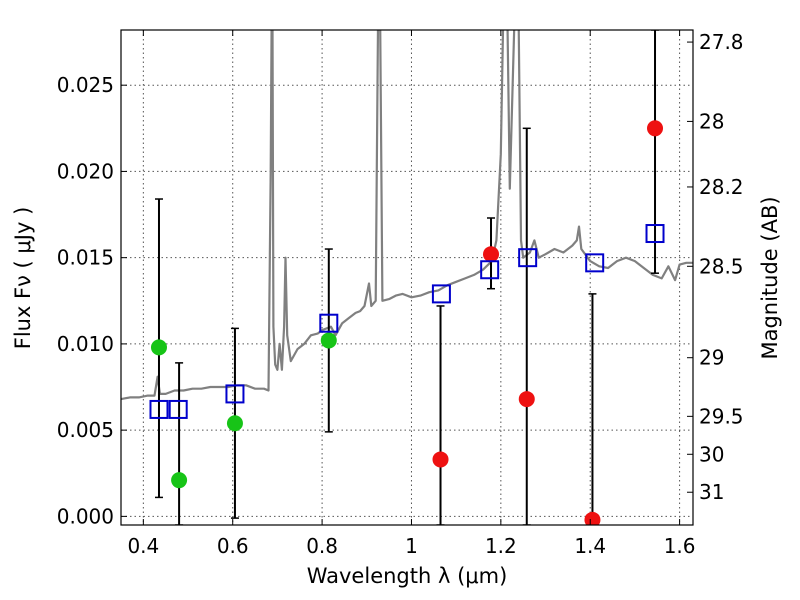 The height and width of the screenshot is (600, 800). Describe the element at coordinates (411, 546) in the screenshot. I see `x-tick-label: 1` at that location.